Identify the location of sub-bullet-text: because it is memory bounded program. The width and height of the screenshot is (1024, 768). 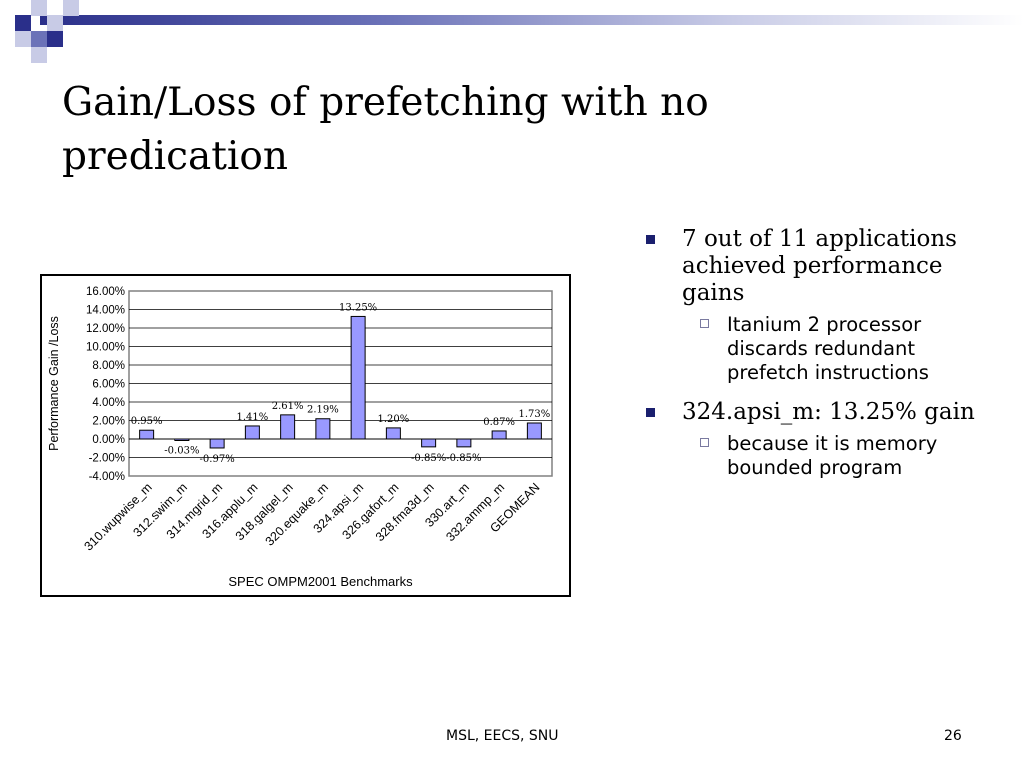
(832, 455).